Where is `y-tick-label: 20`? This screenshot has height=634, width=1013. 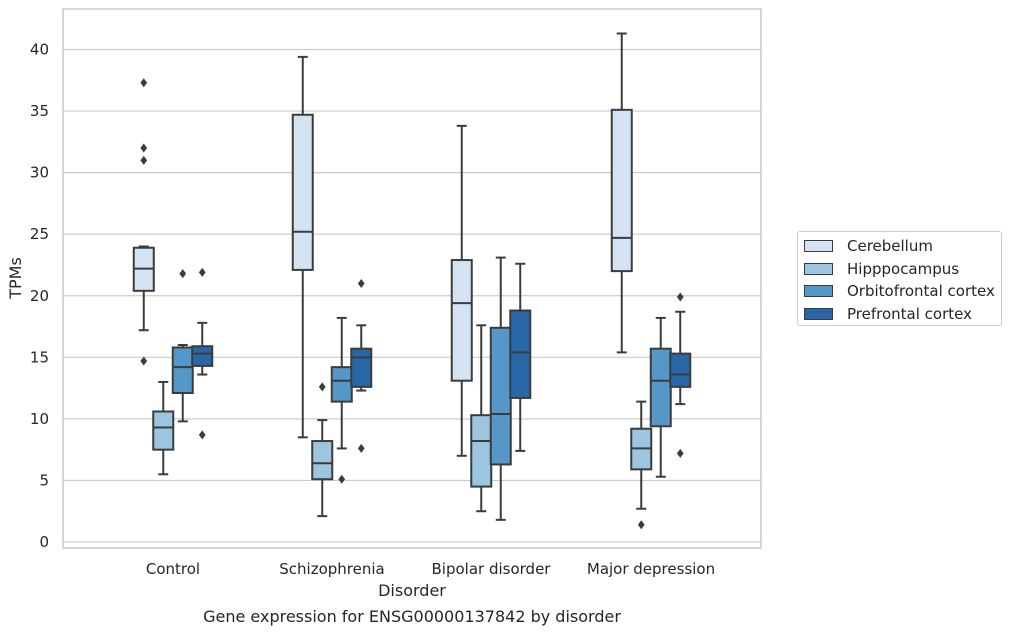
y-tick-label: 20 is located at coordinates (39, 296).